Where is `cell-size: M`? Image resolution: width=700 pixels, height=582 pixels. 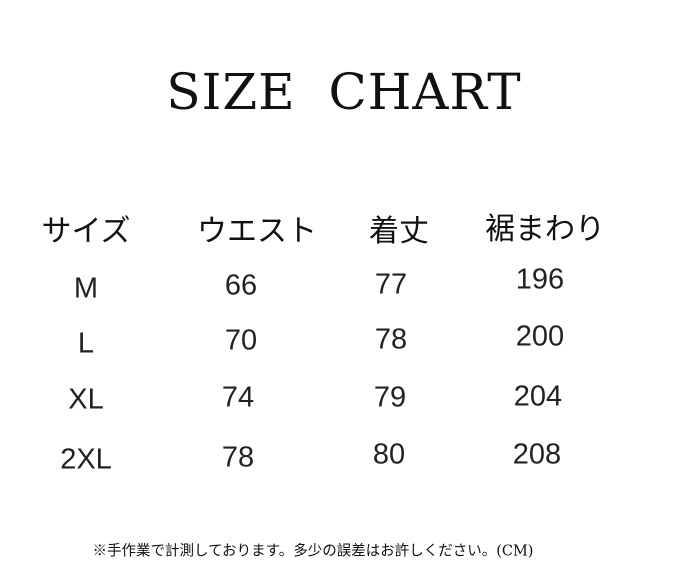 cell-size: M is located at coordinates (86, 288).